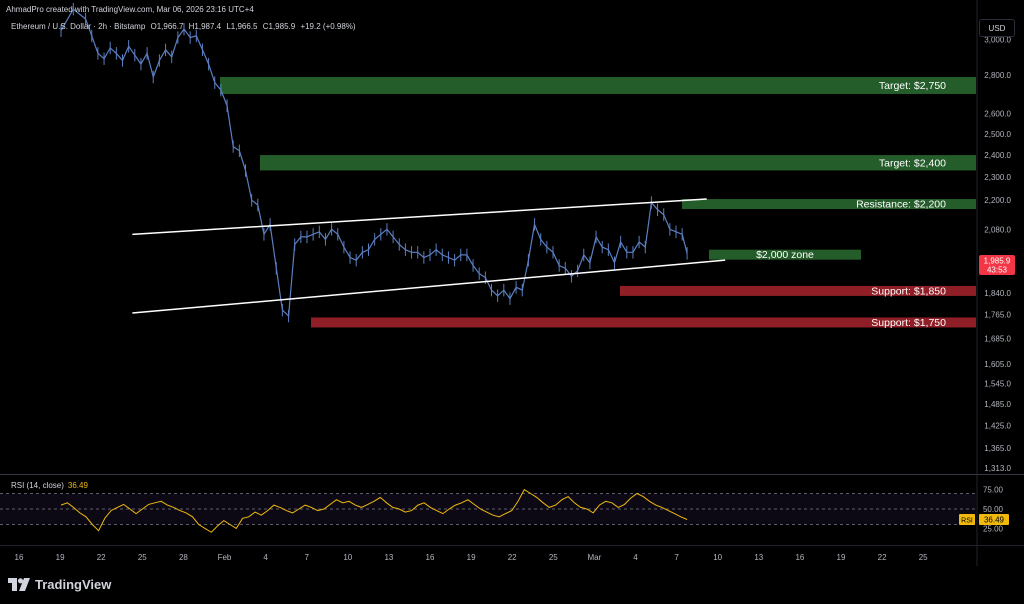 The image size is (1024, 604). Describe the element at coordinates (908, 323) in the screenshot. I see `zone-label: Support: $1,750` at that location.